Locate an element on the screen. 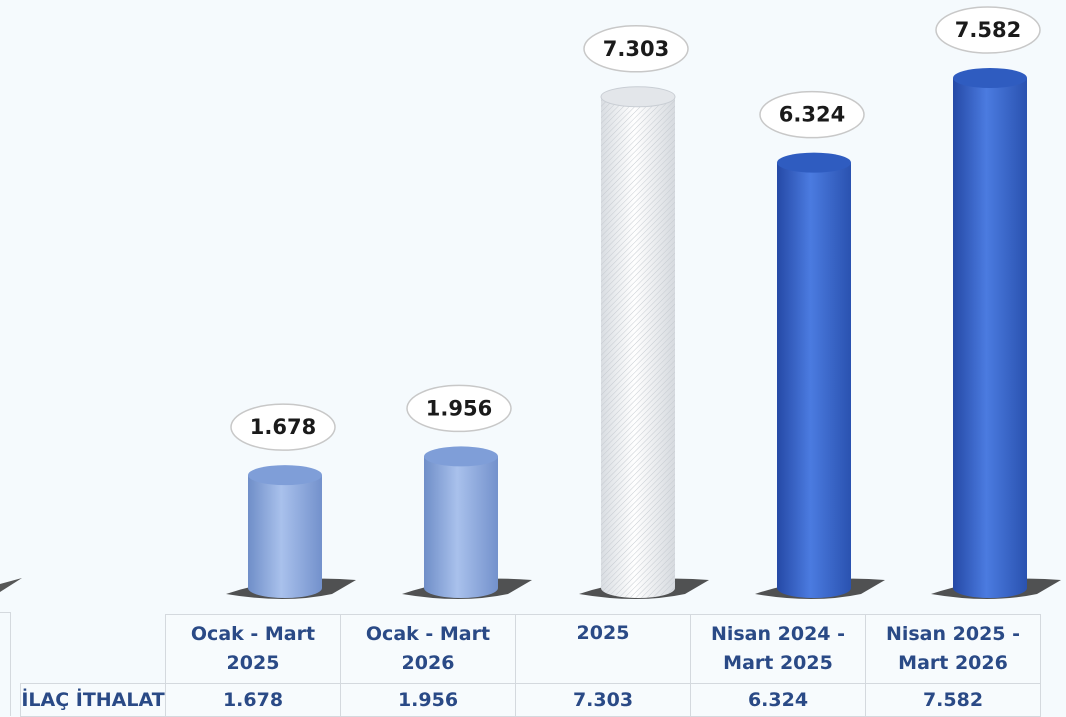 The height and width of the screenshot is (717, 1066). value-cell: 7.582 is located at coordinates (953, 700).